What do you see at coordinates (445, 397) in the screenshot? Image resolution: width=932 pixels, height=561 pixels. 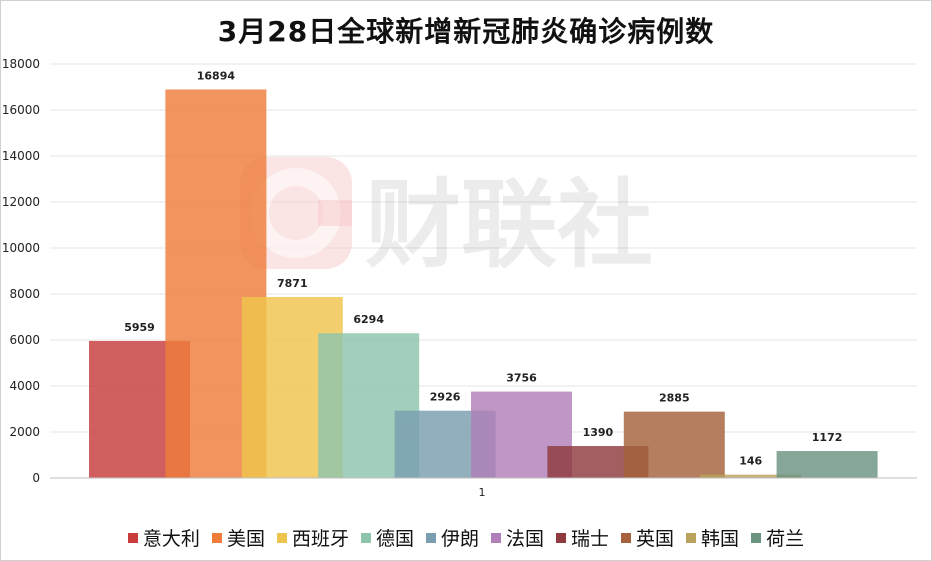 I see `data-label: 2926` at bounding box center [445, 397].